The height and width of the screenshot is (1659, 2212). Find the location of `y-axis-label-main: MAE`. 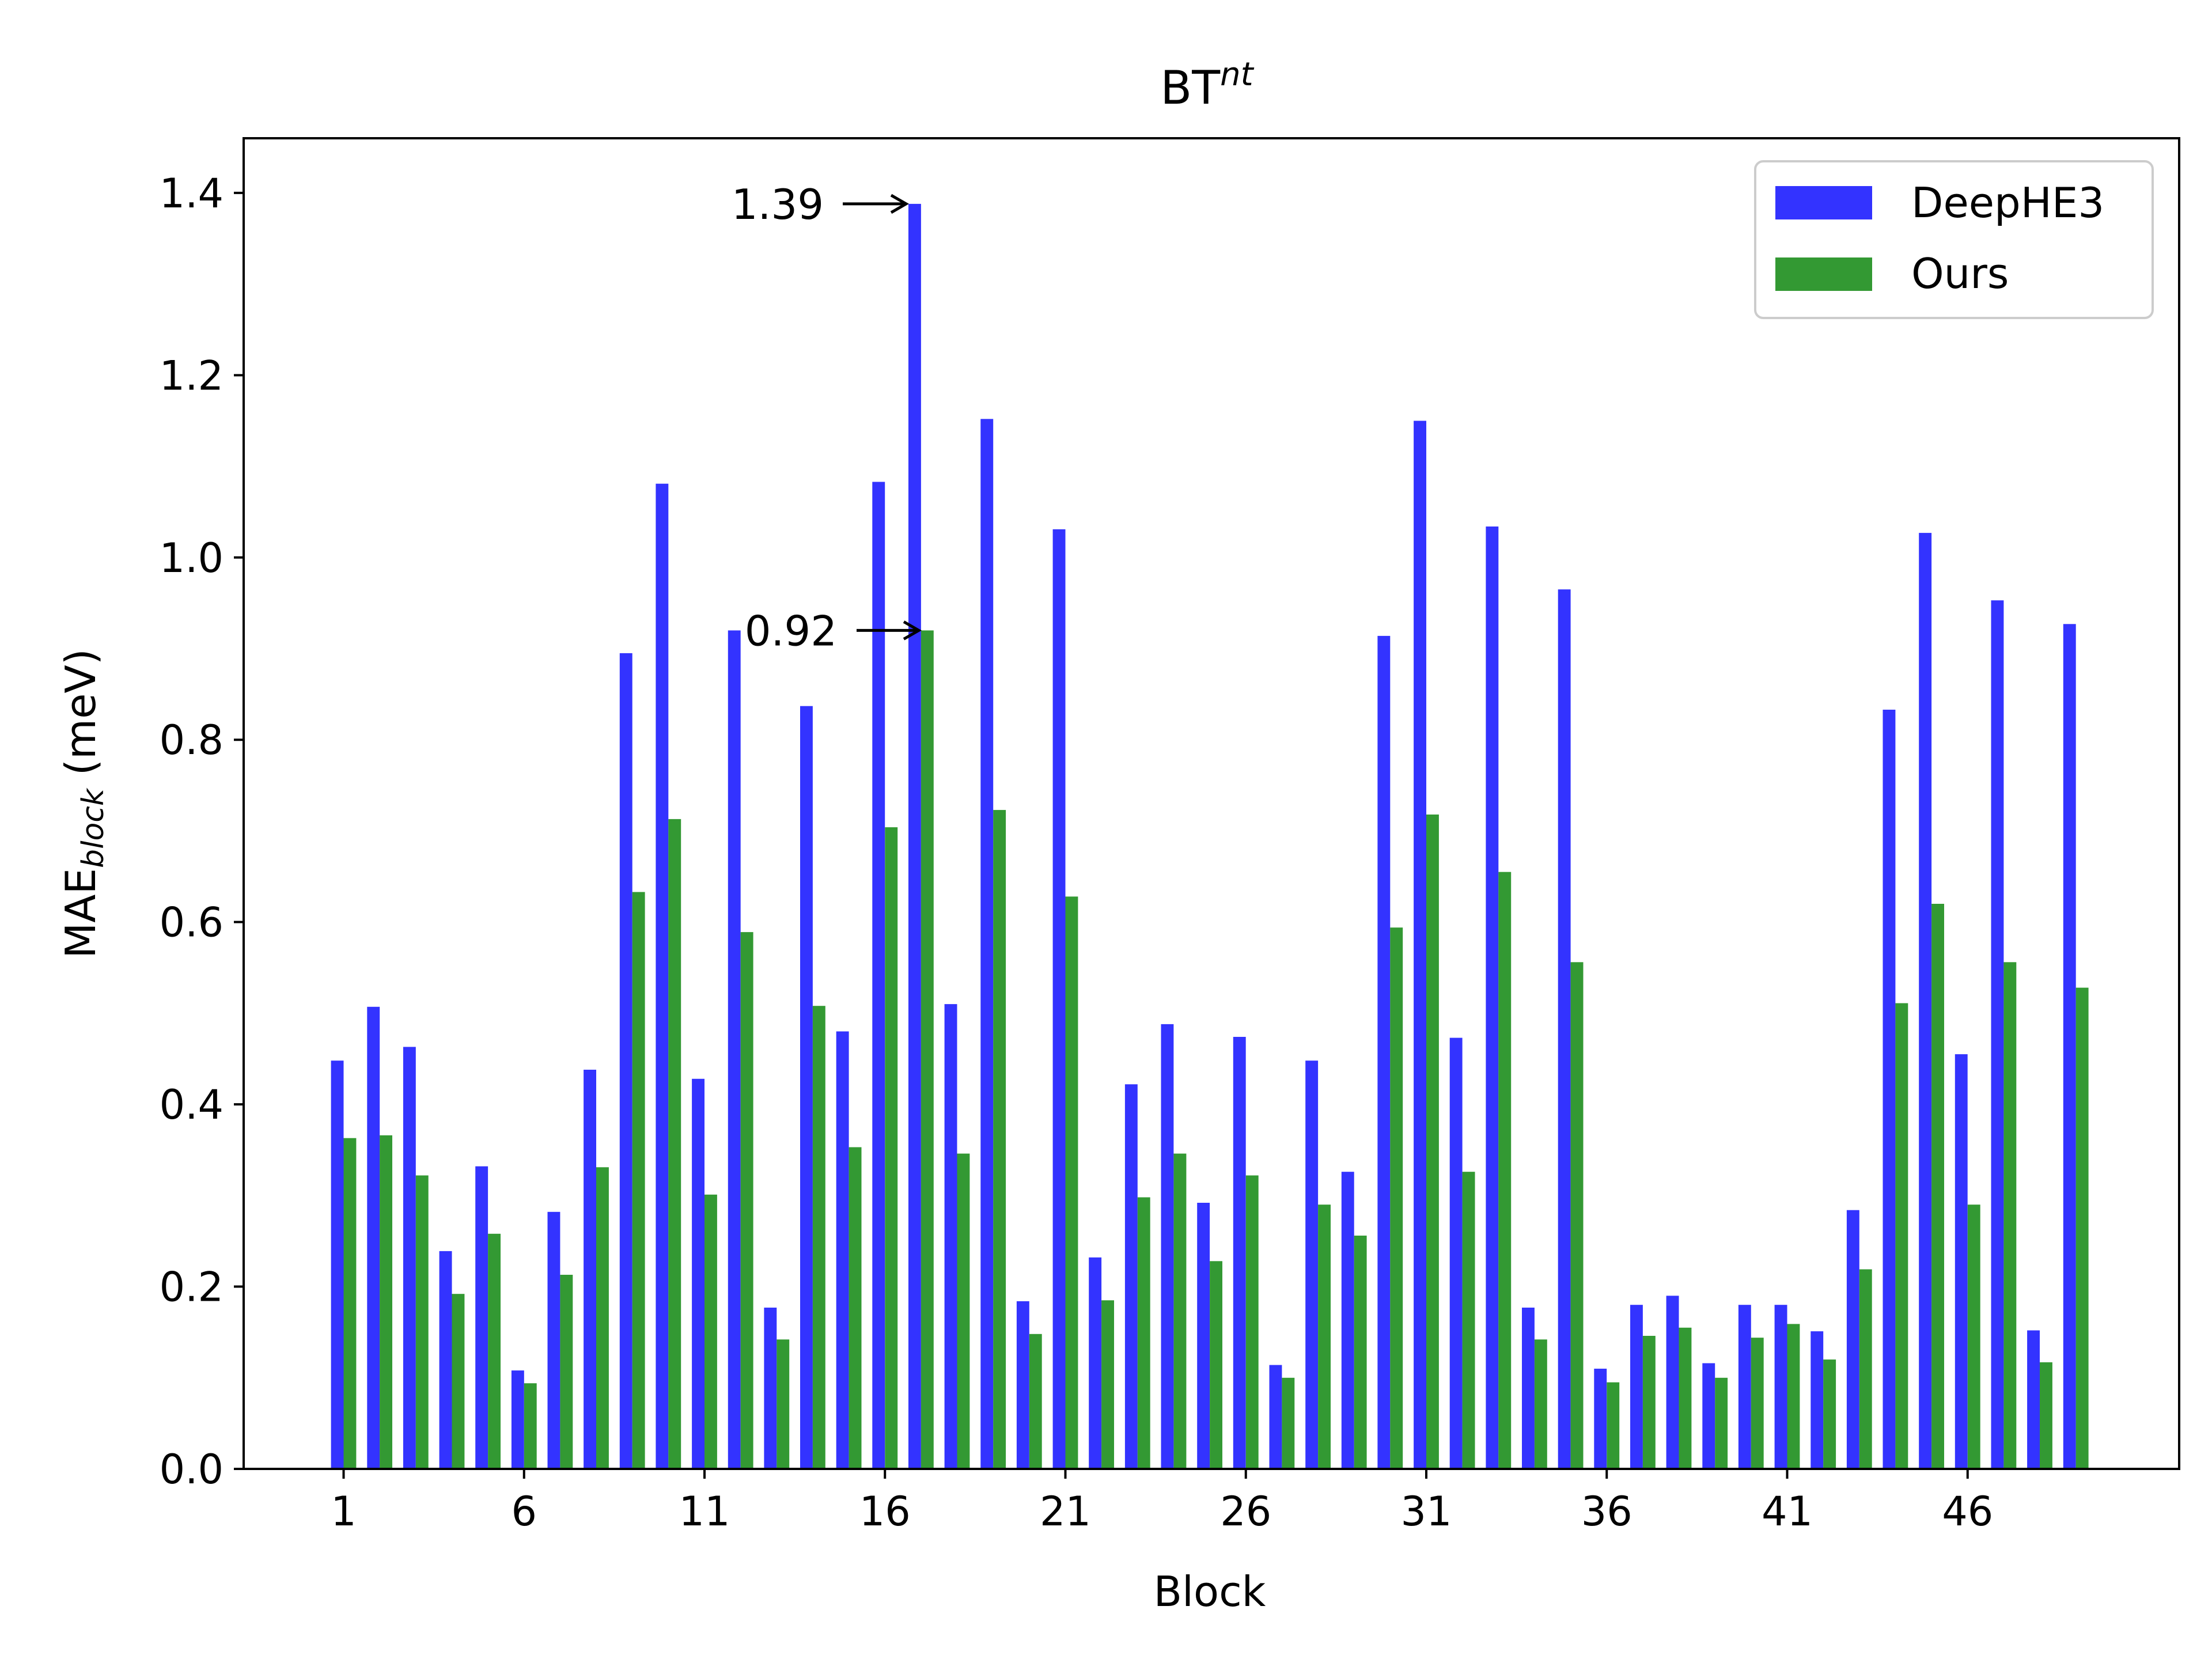

y-axis-label-main: MAE is located at coordinates (80, 913).